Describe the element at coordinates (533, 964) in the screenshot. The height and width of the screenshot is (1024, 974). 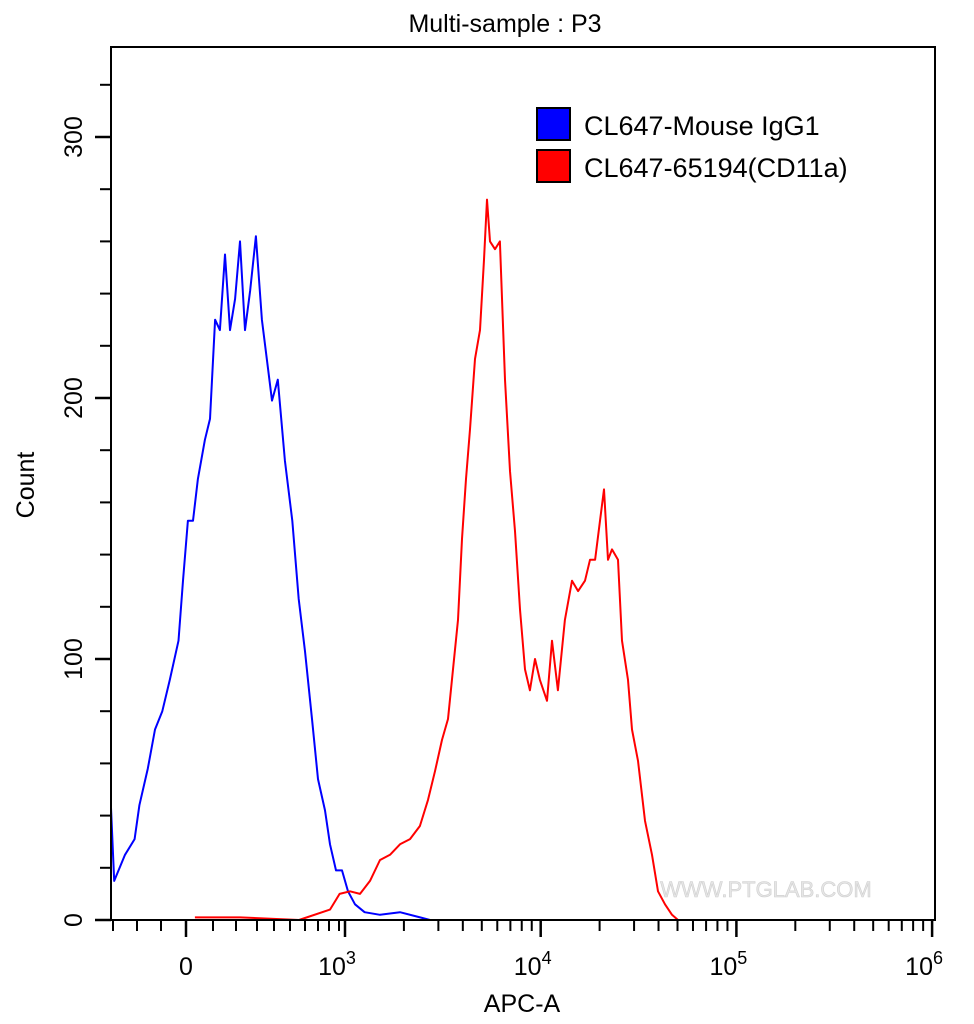
I see `x-tick-label: 10⁴` at that location.